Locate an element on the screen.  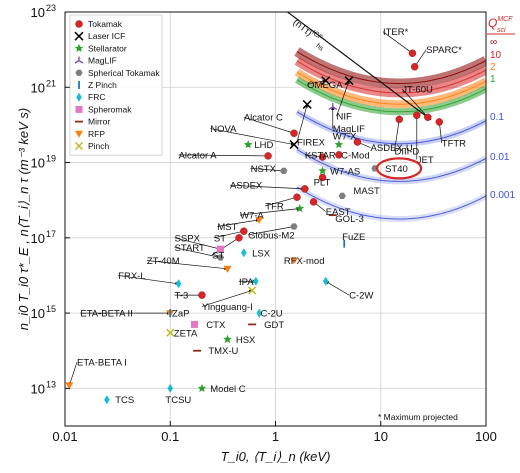
point-label: ASDEX is located at coordinates (246, 186).